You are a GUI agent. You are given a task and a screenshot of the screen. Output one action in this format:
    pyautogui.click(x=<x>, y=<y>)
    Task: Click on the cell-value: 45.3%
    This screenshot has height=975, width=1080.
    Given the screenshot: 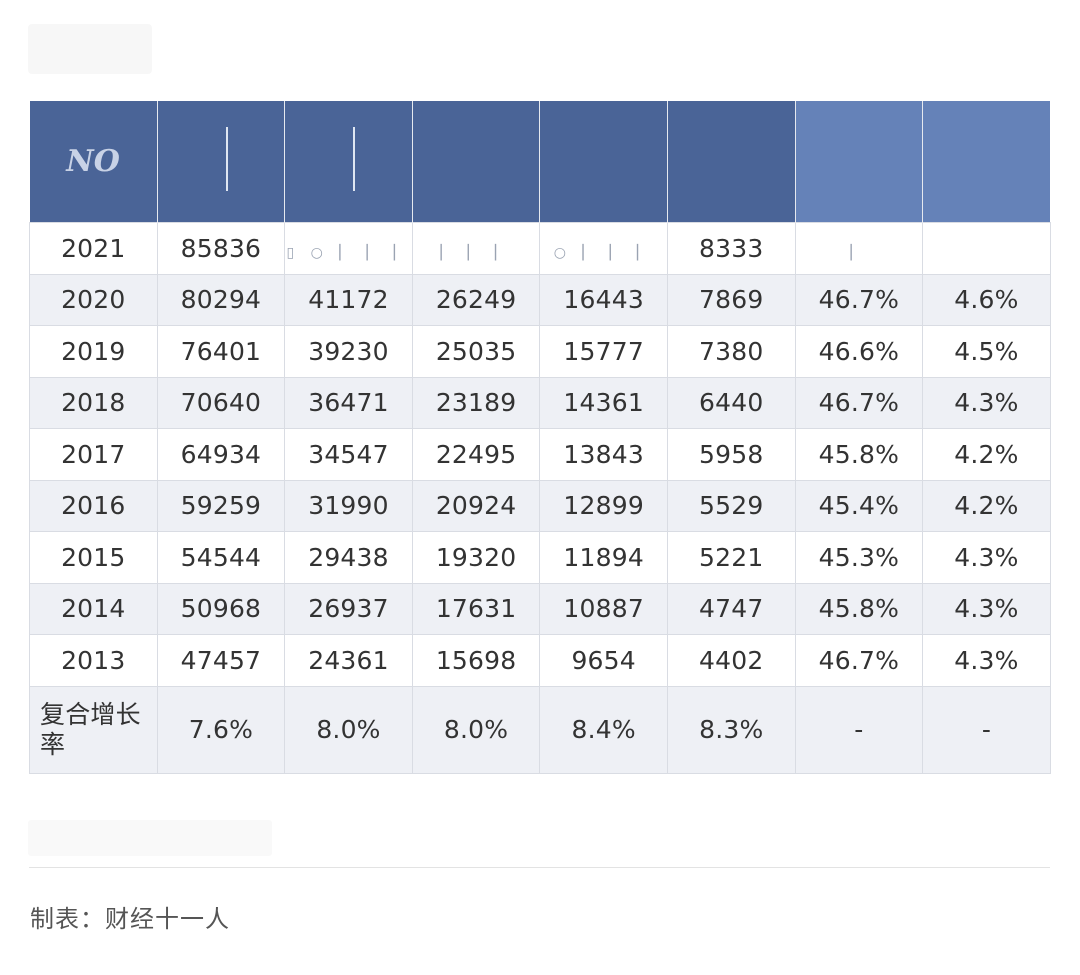 What is the action you would take?
    pyautogui.click(x=859, y=557)
    